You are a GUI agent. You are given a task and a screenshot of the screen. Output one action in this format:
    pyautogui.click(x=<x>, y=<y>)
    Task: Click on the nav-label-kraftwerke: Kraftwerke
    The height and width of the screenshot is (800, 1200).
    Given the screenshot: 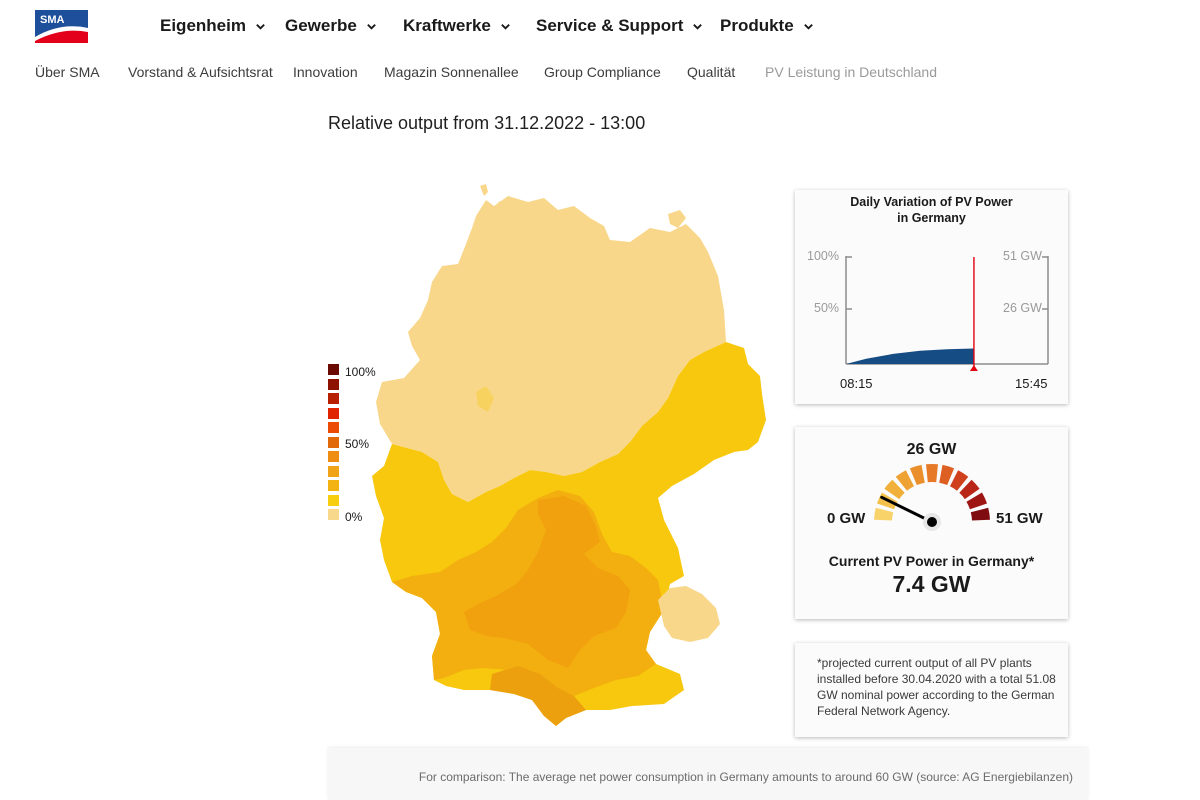 What is the action you would take?
    pyautogui.click(x=447, y=25)
    